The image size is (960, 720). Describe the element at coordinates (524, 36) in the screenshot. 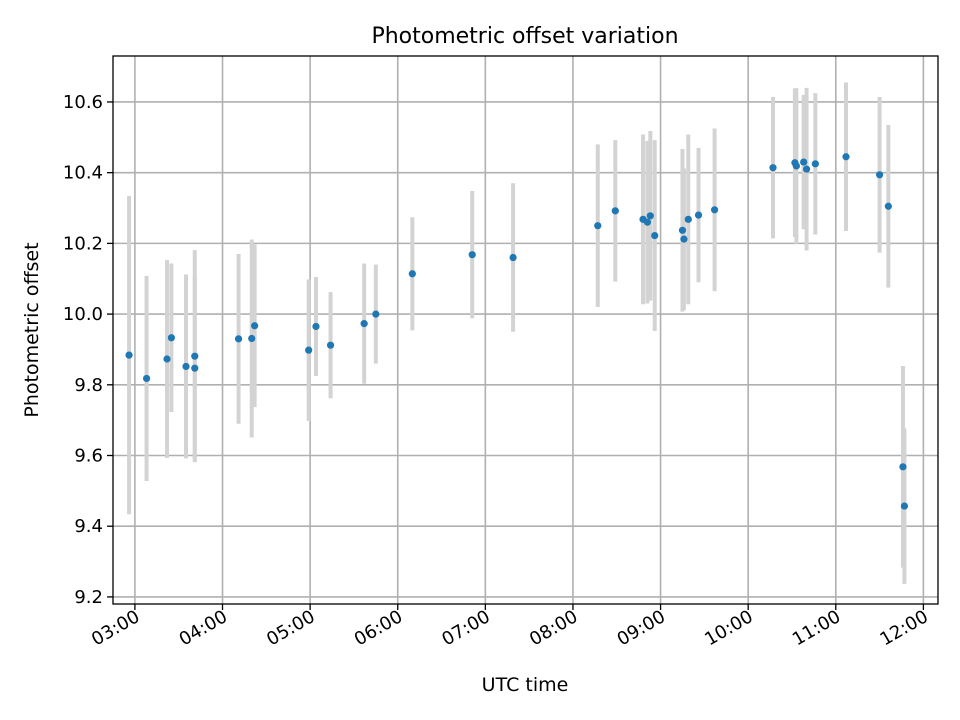

I see `chart-title: Photometric offset variation` at that location.